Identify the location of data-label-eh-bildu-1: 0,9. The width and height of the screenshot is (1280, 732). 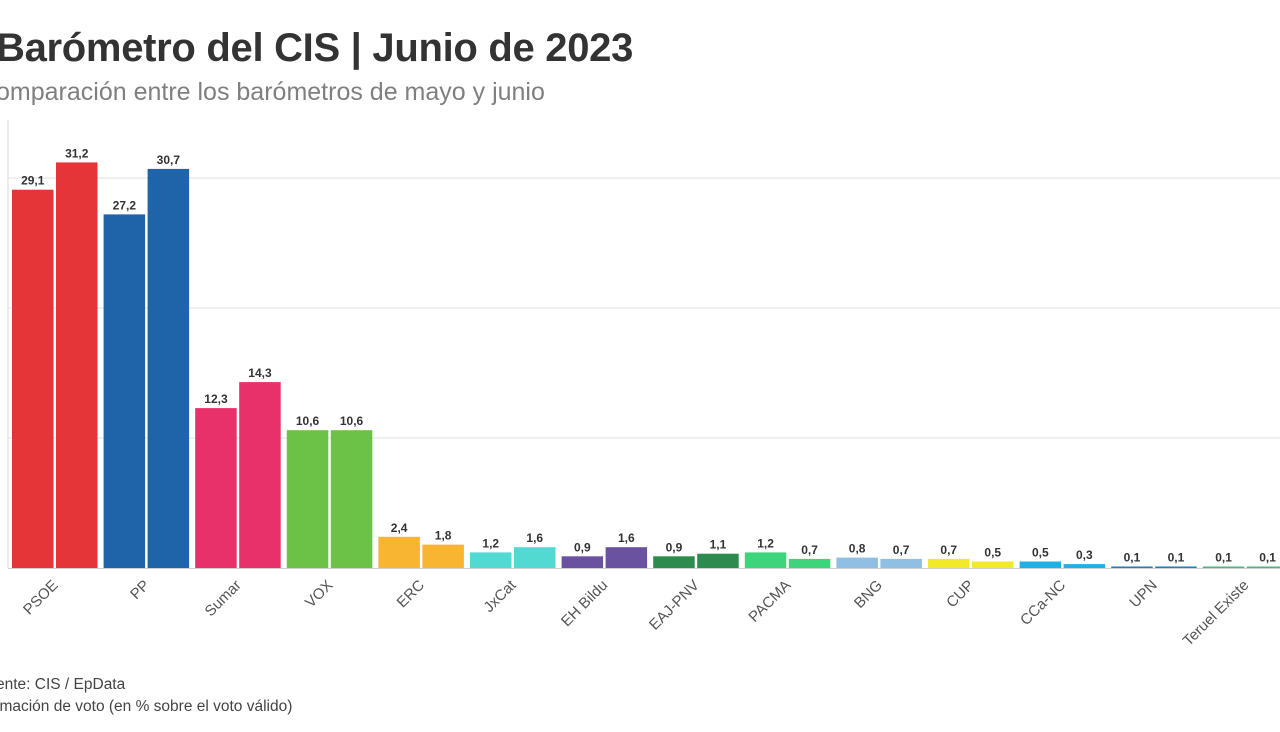
(582, 547).